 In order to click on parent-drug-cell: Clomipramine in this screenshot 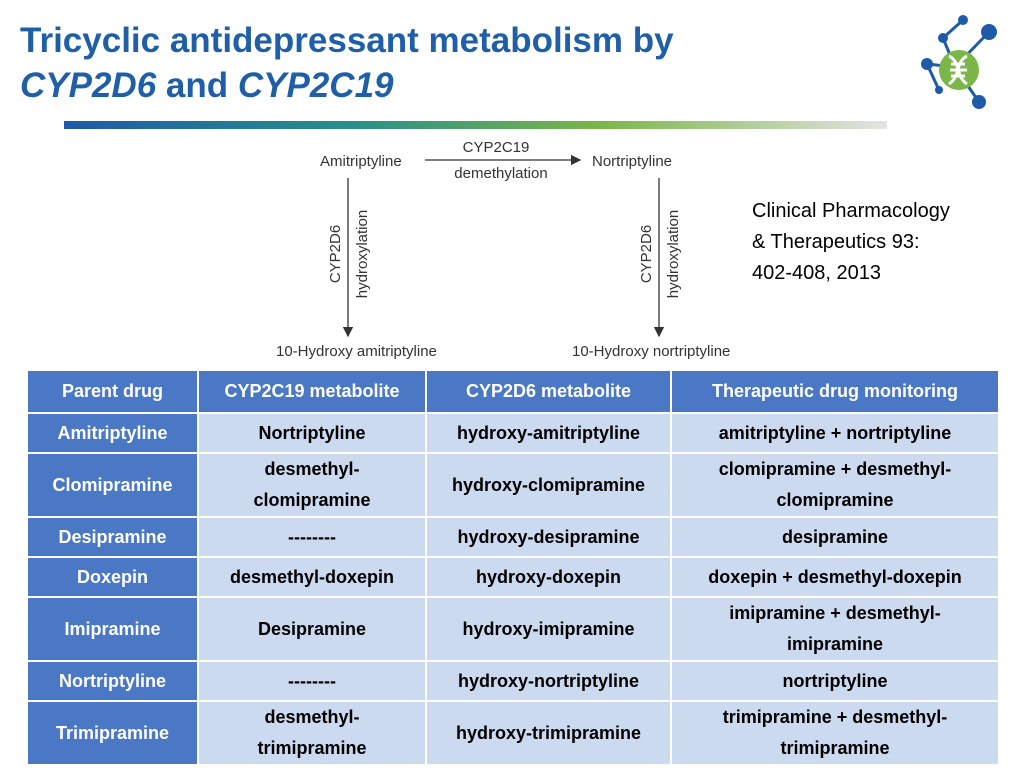, I will do `click(112, 485)`.